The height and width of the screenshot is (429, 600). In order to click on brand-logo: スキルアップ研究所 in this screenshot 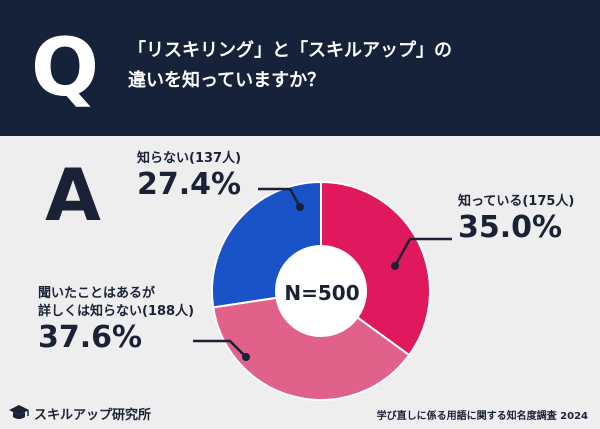, I will do `click(79, 413)`.